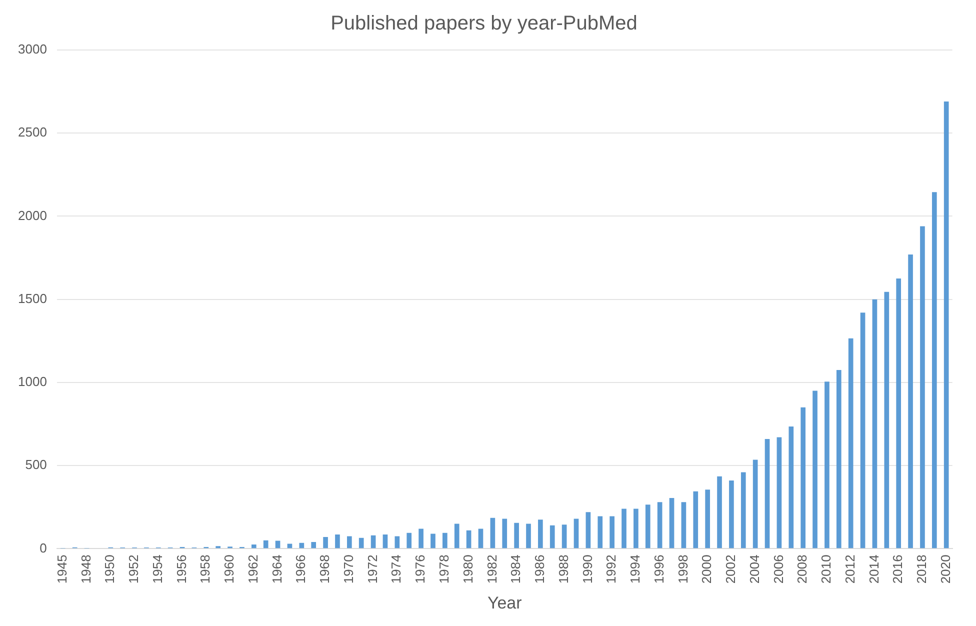  I want to click on x-tick-label: 2014, so click(874, 569).